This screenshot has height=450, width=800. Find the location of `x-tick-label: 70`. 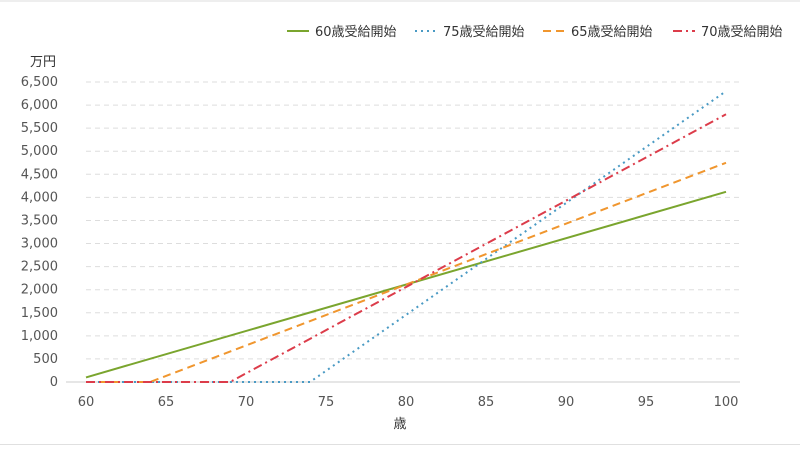

x-tick-label: 70 is located at coordinates (246, 402).